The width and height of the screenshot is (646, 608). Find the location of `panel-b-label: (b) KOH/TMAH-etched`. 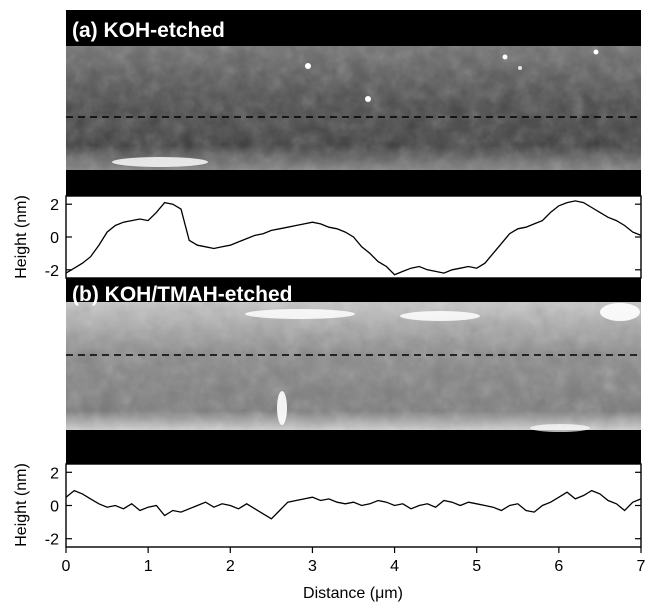

panel-b-label: (b) KOH/TMAH-etched is located at coordinates (182, 294).